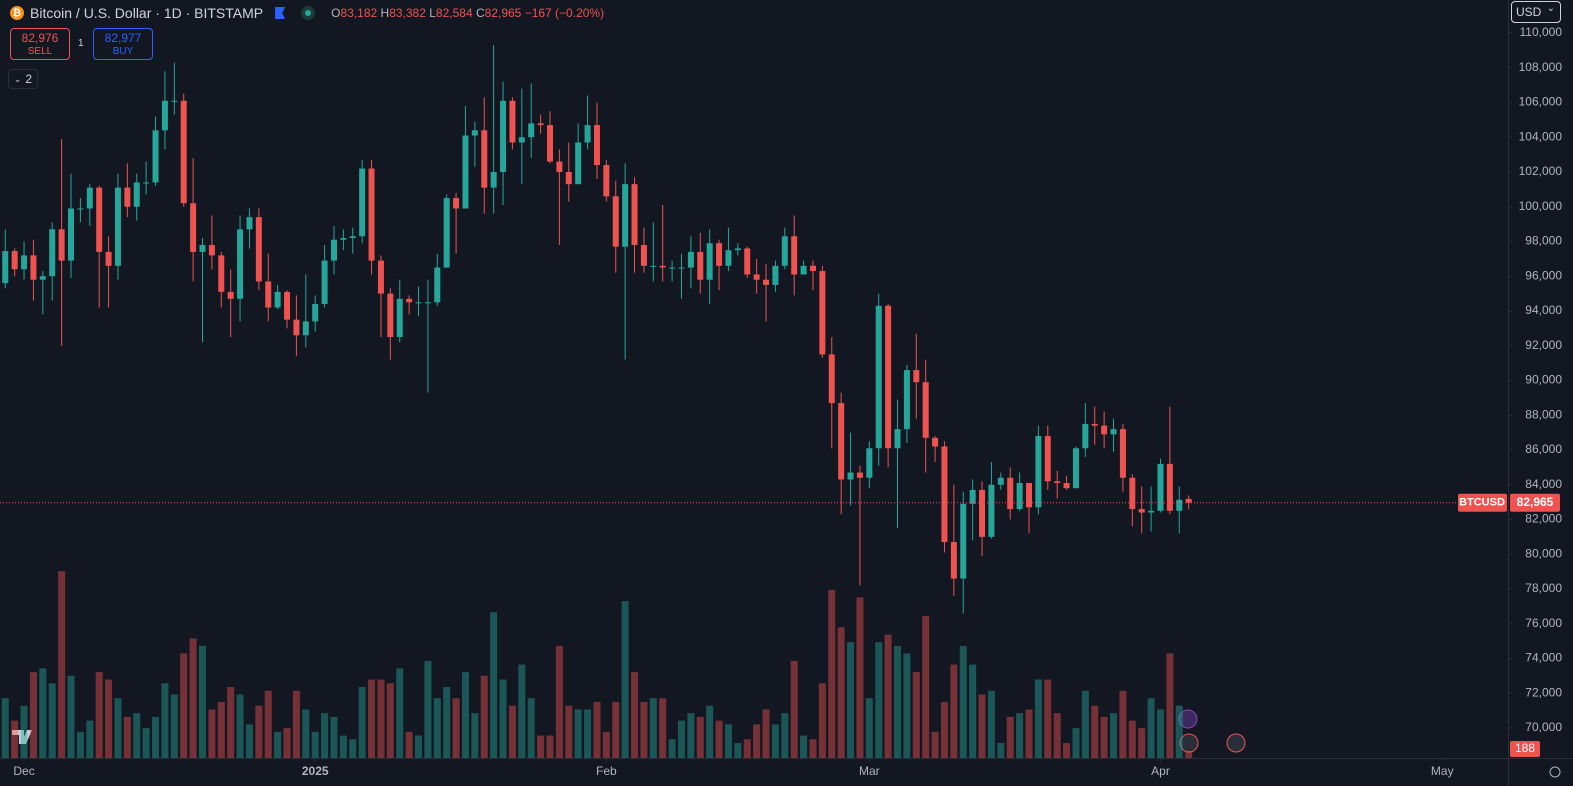  I want to click on market-status, so click(308, 13).